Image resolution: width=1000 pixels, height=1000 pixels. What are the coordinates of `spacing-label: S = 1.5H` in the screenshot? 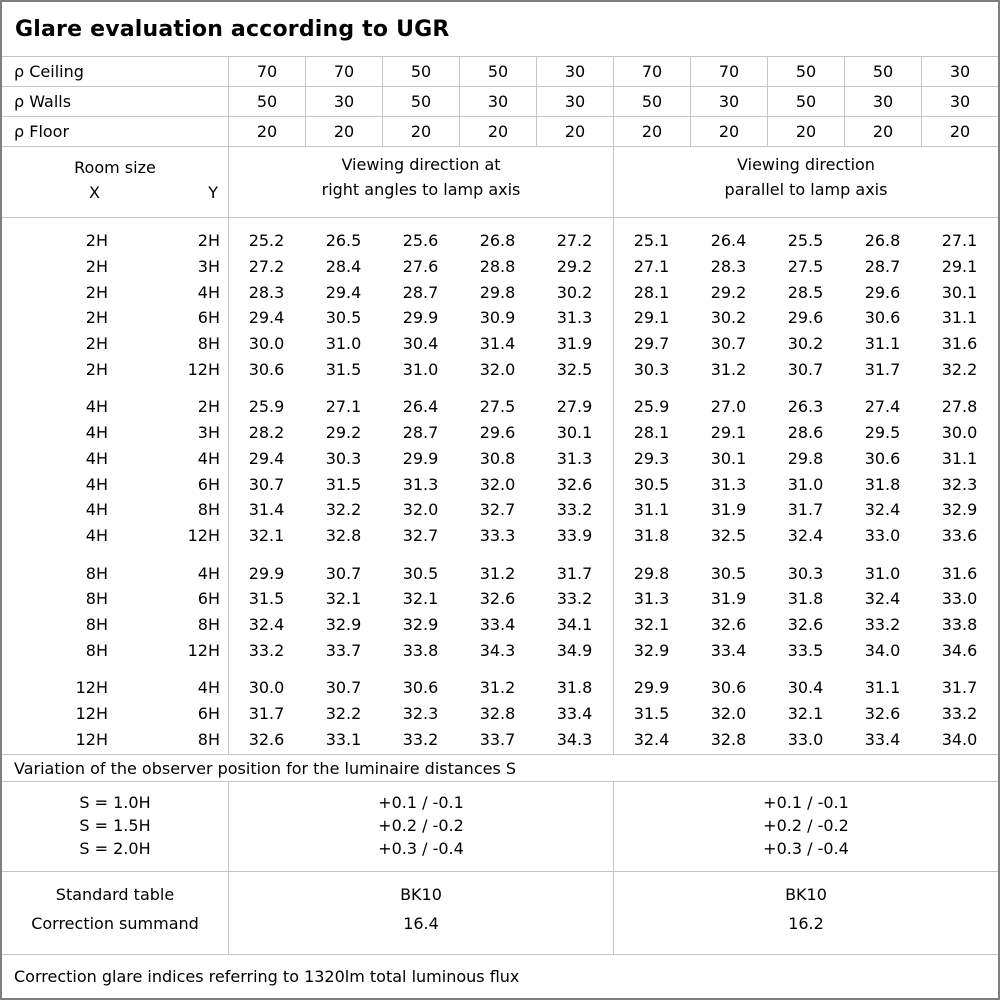 It's located at (115, 825).